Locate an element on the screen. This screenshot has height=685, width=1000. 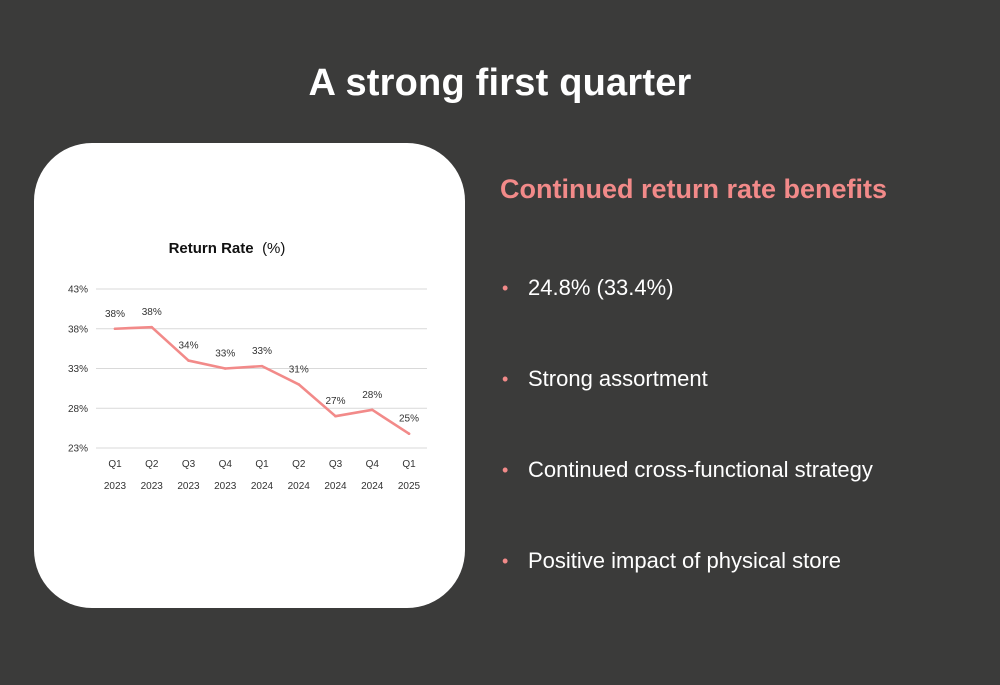
slide-subtitle: Continued return rate benefits is located at coordinates (694, 189).